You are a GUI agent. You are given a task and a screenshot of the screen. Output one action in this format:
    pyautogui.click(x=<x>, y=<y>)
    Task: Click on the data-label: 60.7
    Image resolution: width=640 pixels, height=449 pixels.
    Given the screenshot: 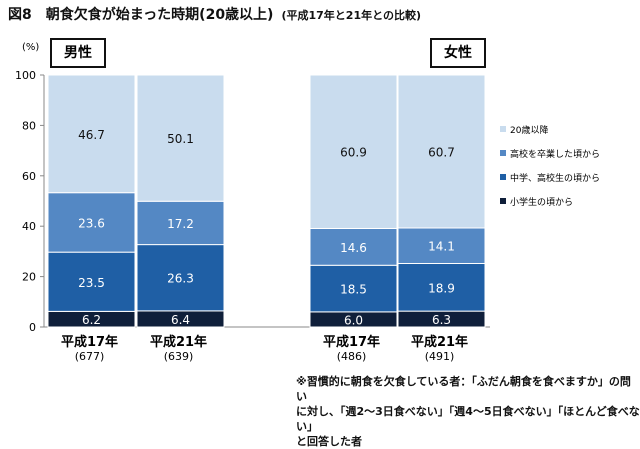 What is the action you would take?
    pyautogui.click(x=441, y=152)
    